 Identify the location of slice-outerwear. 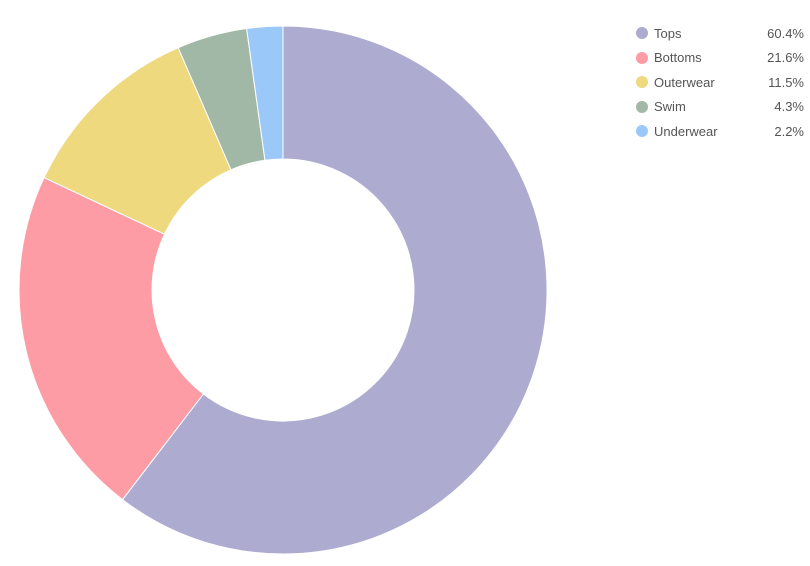
(137, 141).